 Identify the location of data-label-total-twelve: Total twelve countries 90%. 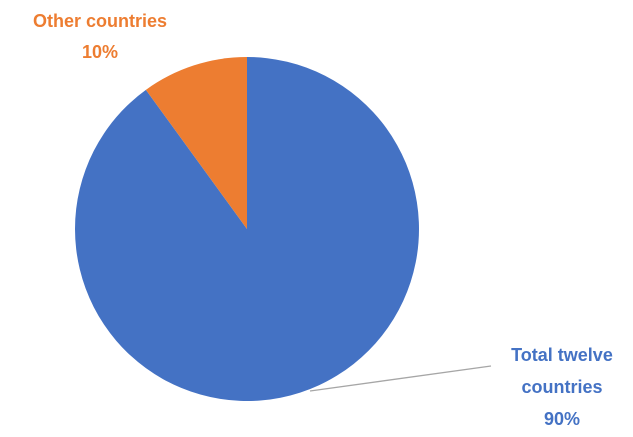
(562, 387).